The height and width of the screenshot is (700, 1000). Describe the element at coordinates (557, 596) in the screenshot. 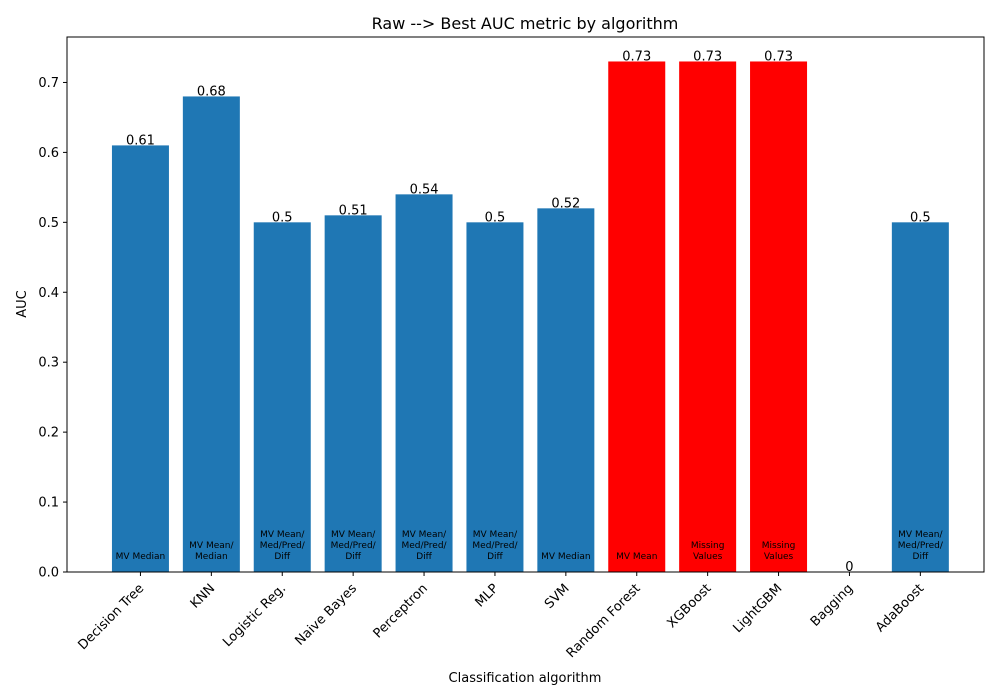

I see `x-tick-label: SVM` at that location.